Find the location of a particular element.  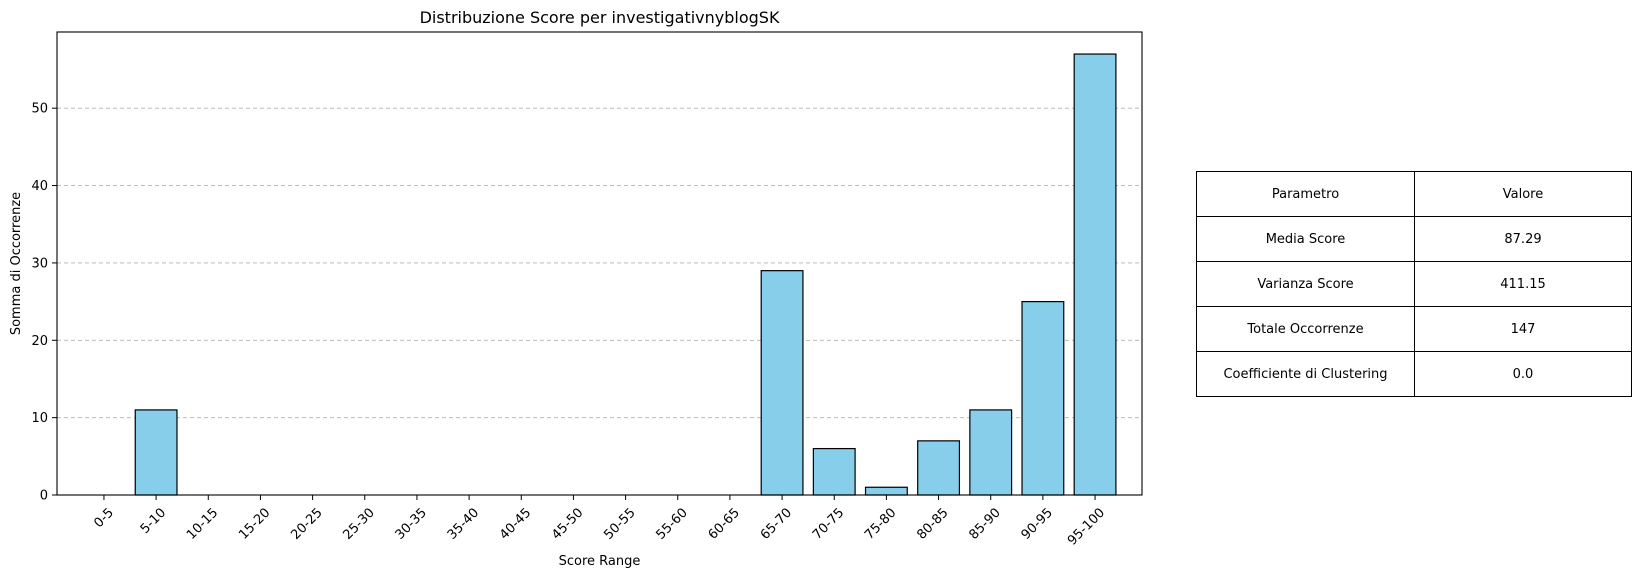

x-tick-label: 95-100 is located at coordinates (1086, 526).